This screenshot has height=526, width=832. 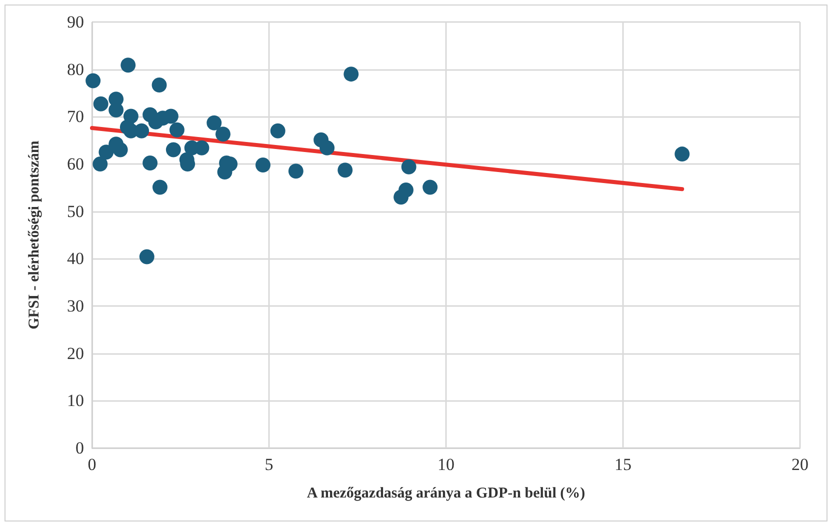 I want to click on y-tick-label: 10, so click(x=75, y=400).